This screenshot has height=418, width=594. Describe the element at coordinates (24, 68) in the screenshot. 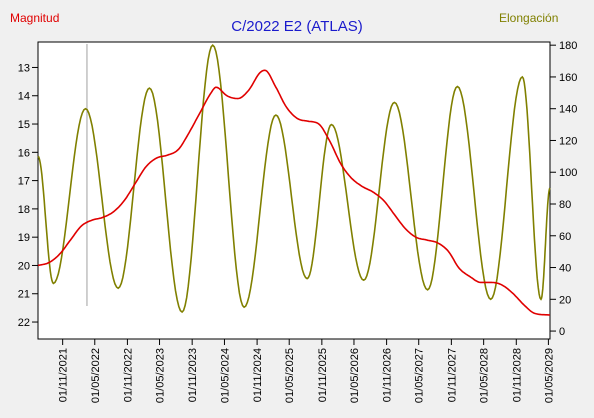

I see `left-tick-label: 13` at that location.